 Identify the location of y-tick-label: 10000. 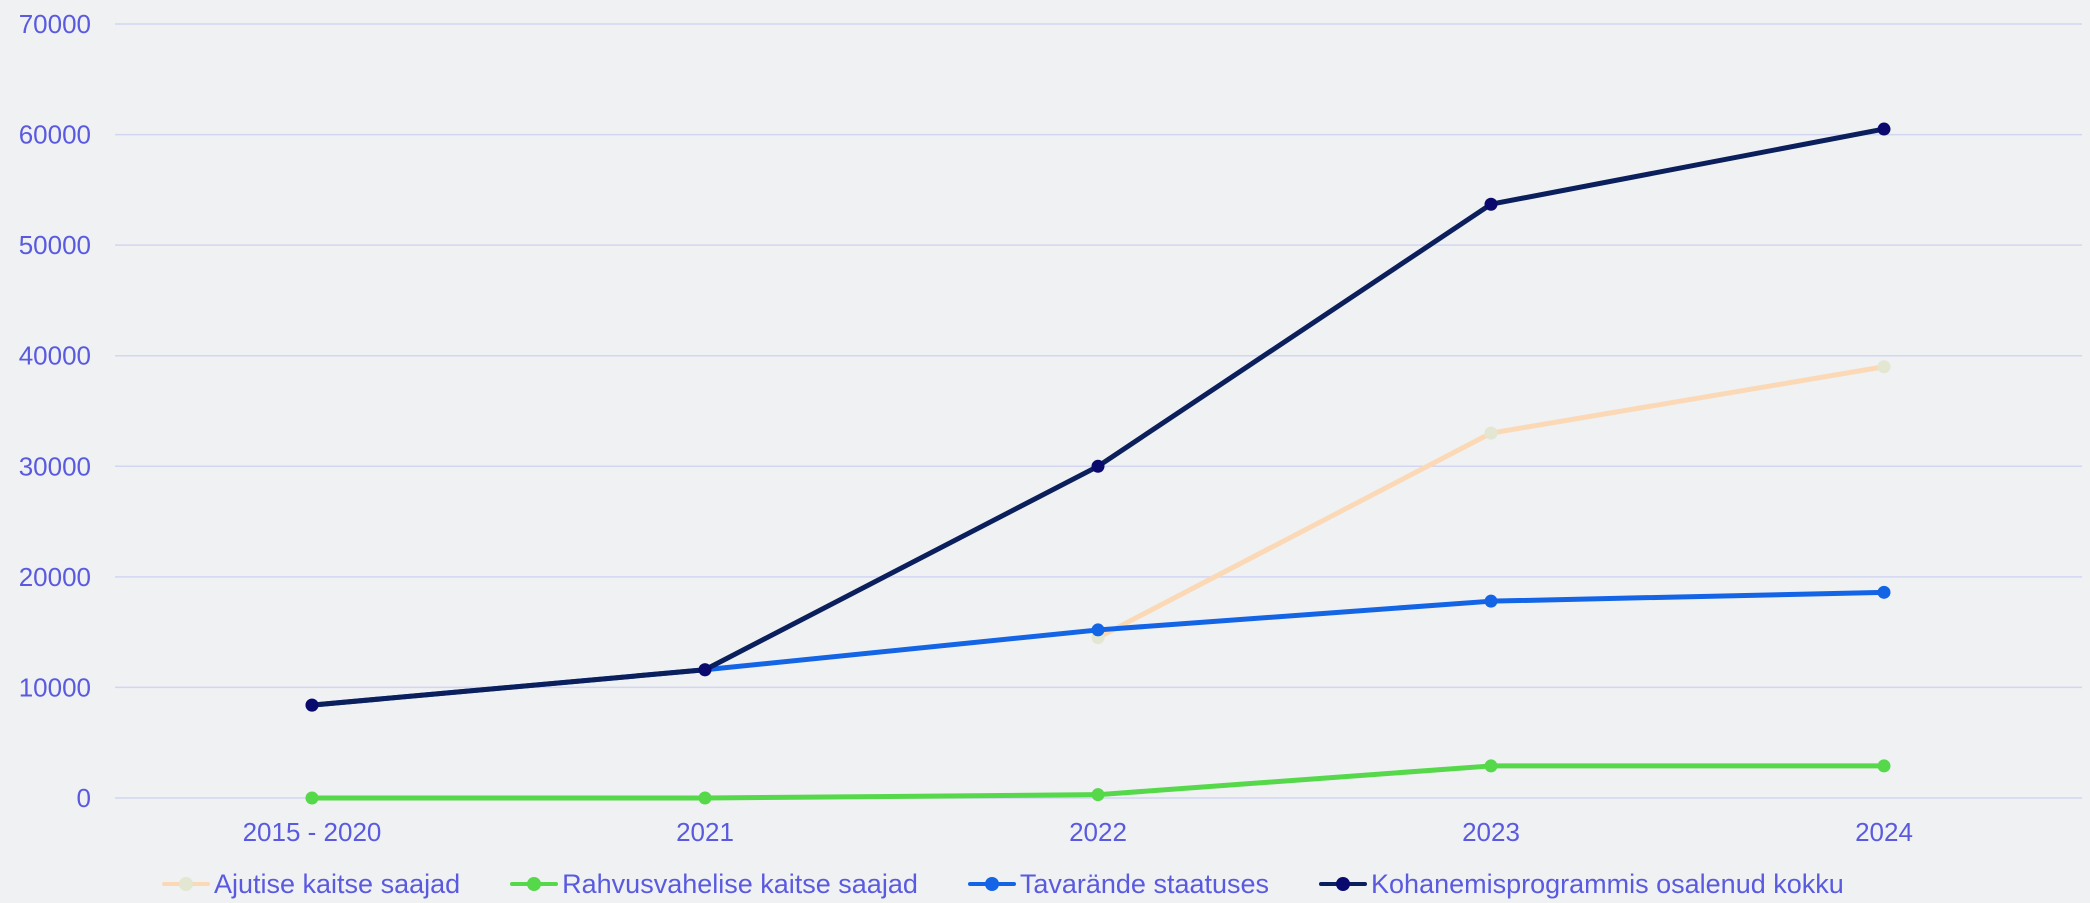
(55, 687).